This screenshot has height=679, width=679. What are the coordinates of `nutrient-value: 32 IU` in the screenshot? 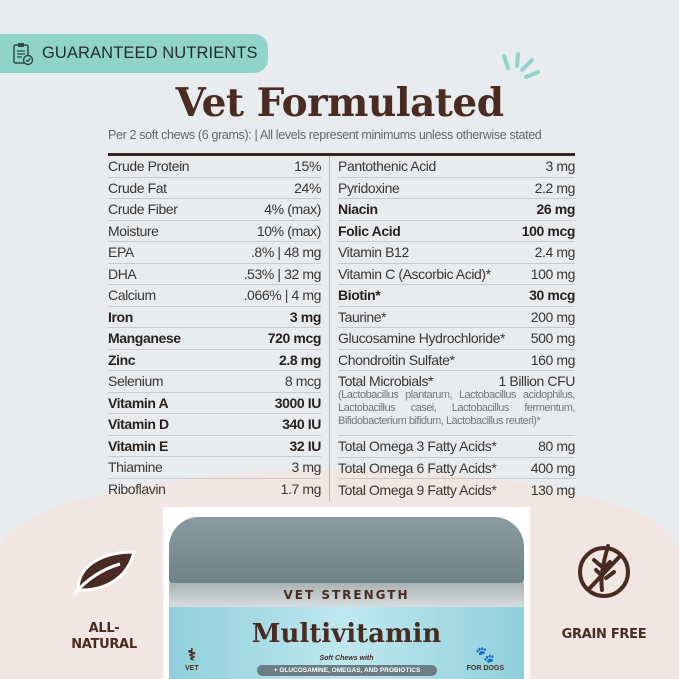 It's located at (305, 445).